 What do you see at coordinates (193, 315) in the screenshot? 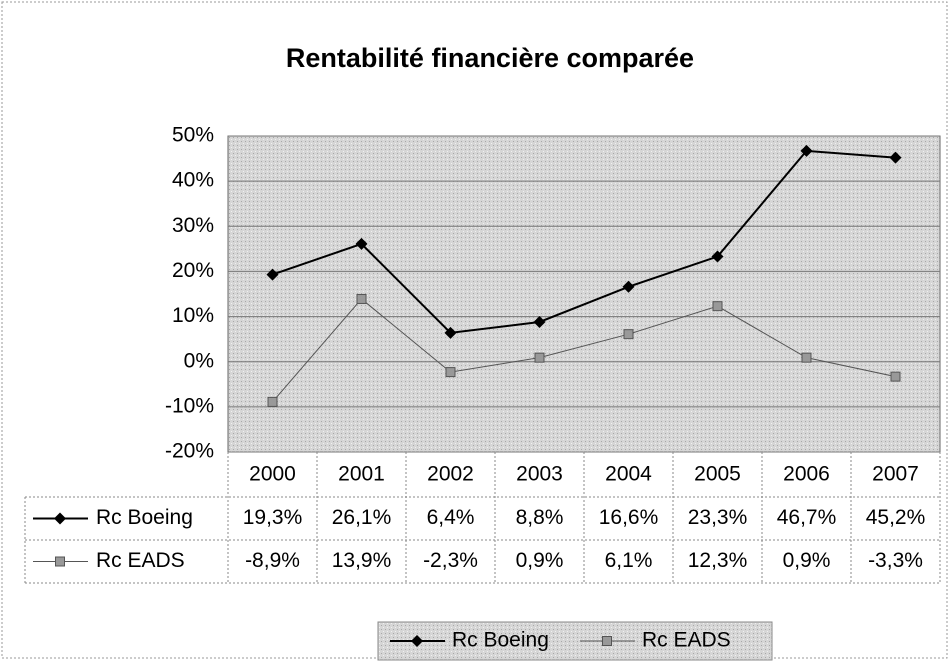
I see `y-tick-label: 10%` at bounding box center [193, 315].